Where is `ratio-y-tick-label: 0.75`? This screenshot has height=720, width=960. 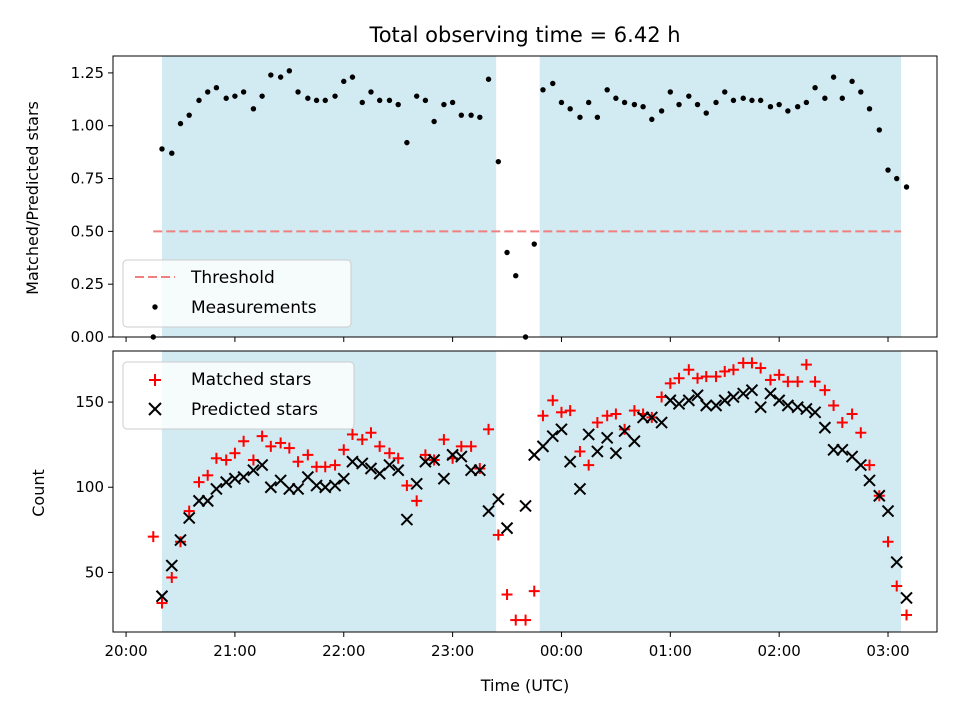
ratio-y-tick-label: 0.75 is located at coordinates (87, 179).